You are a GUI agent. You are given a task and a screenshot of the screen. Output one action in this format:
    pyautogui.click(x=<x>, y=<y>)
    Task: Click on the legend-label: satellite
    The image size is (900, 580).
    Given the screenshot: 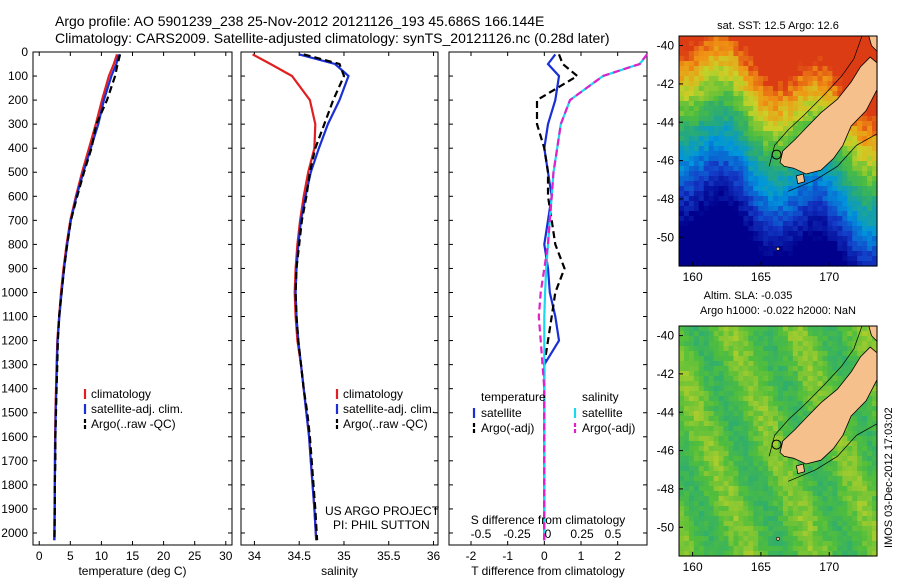 What is the action you would take?
    pyautogui.click(x=501, y=413)
    